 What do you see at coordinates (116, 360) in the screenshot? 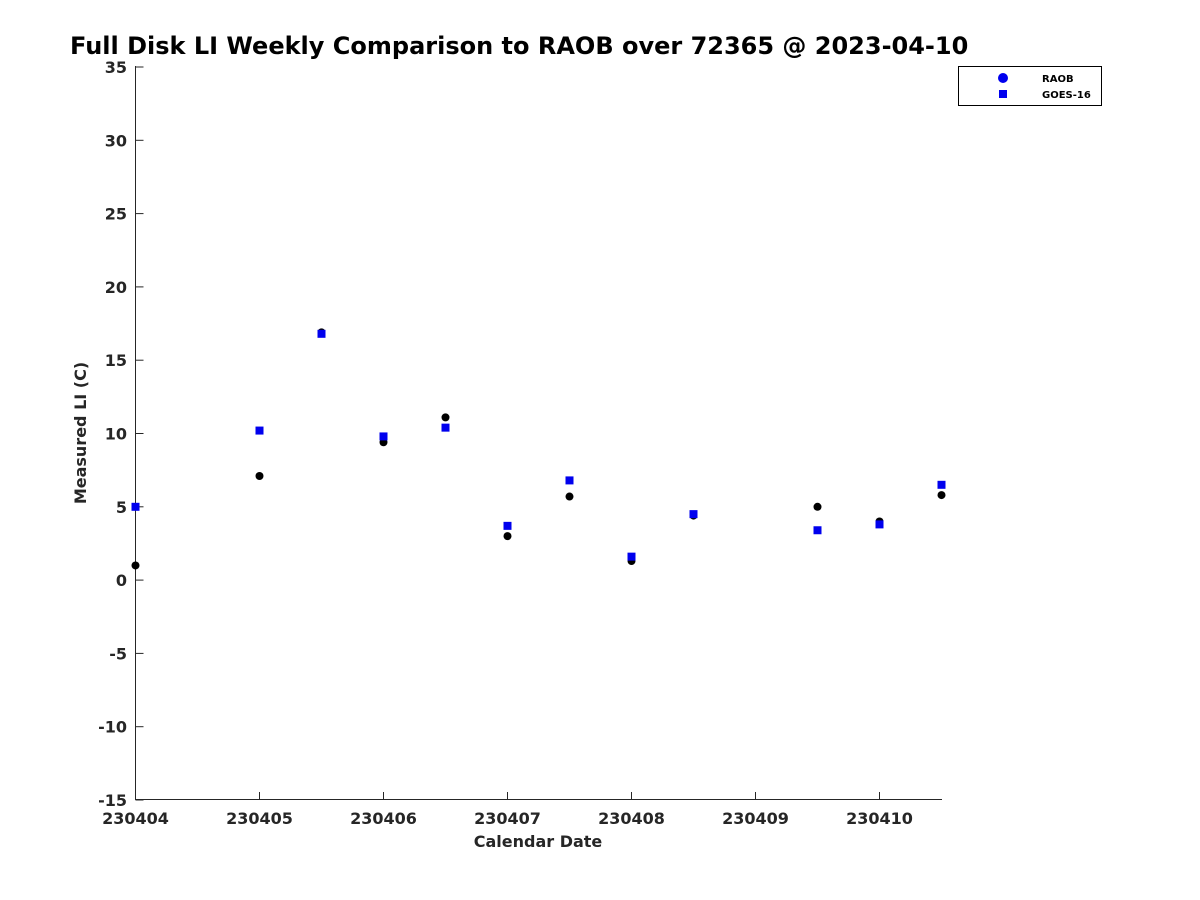
I see `y-tick-label: 15` at bounding box center [116, 360].